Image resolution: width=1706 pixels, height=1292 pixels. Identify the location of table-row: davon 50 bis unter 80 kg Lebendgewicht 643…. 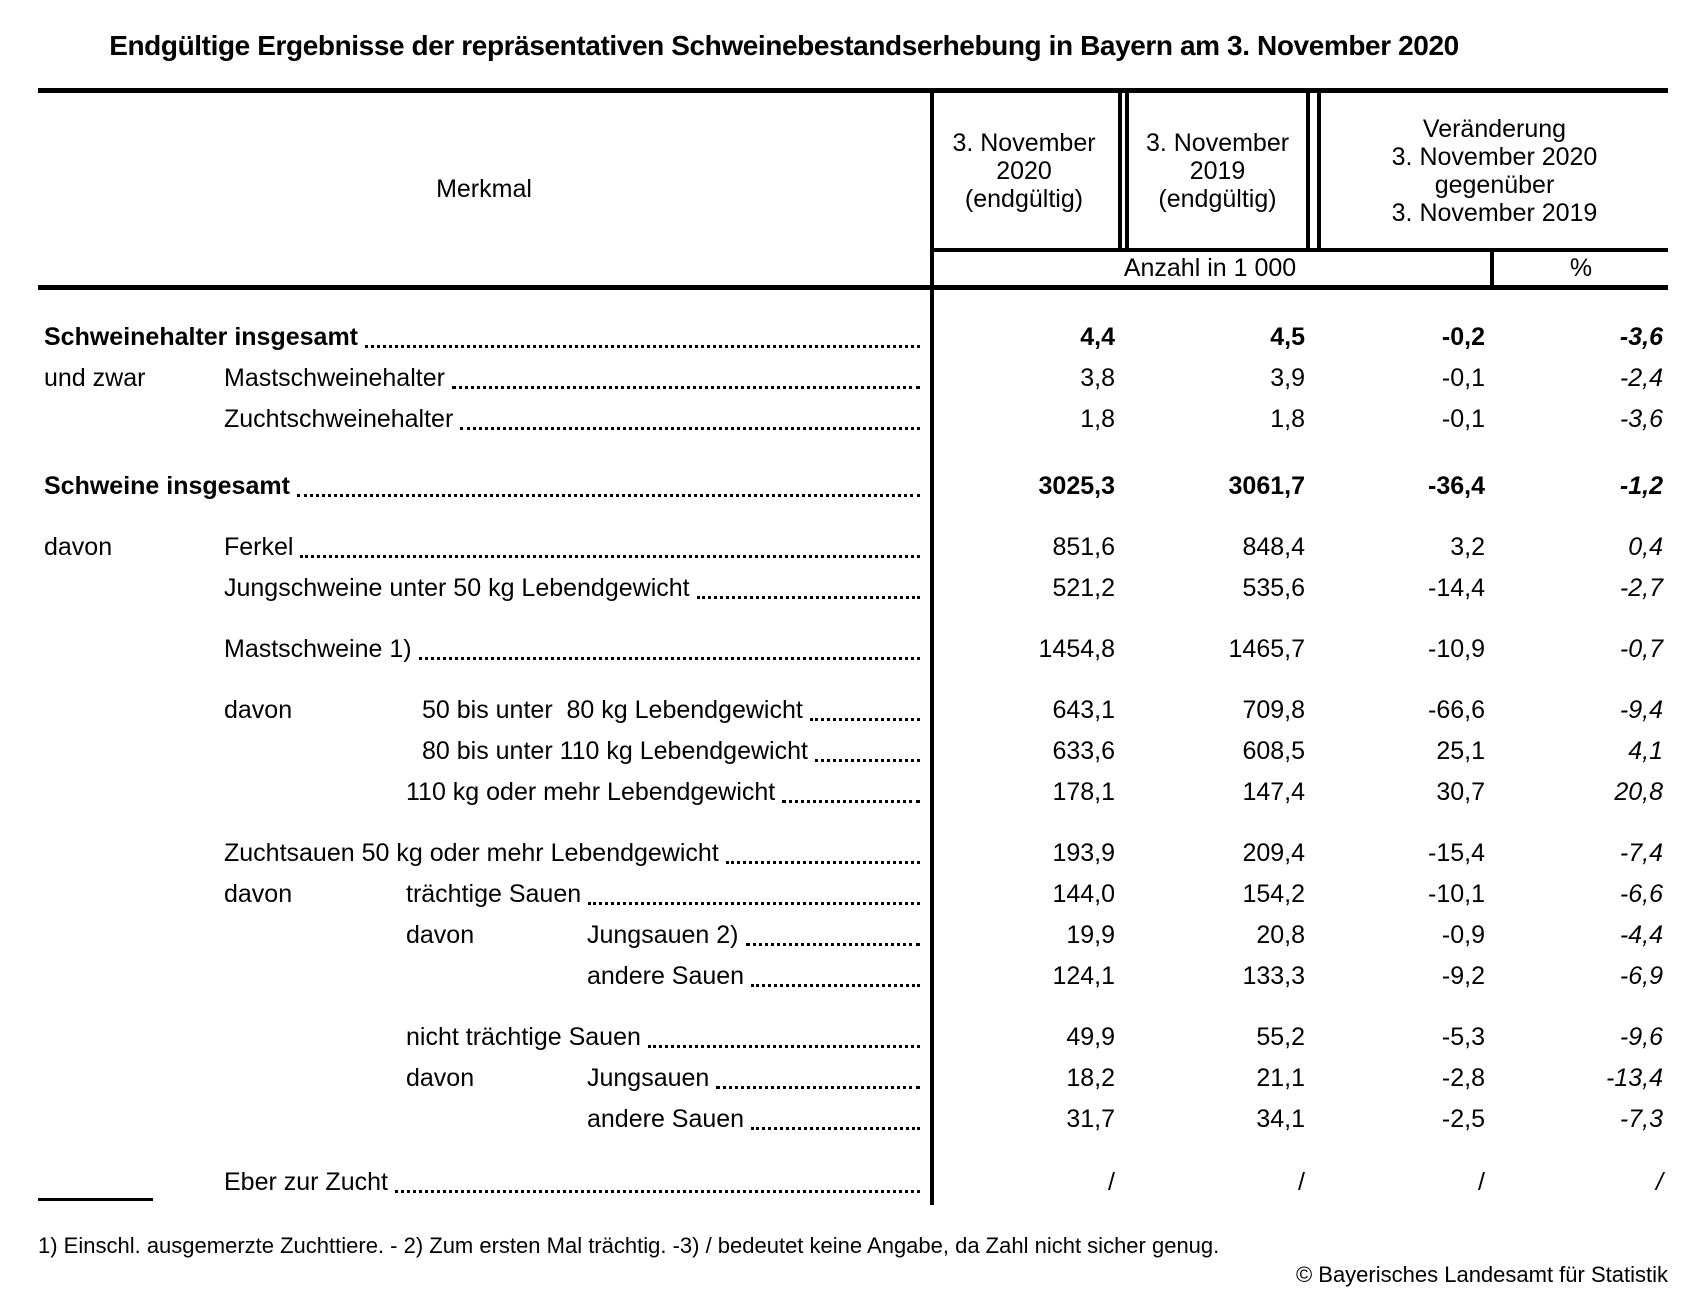
(853, 710).